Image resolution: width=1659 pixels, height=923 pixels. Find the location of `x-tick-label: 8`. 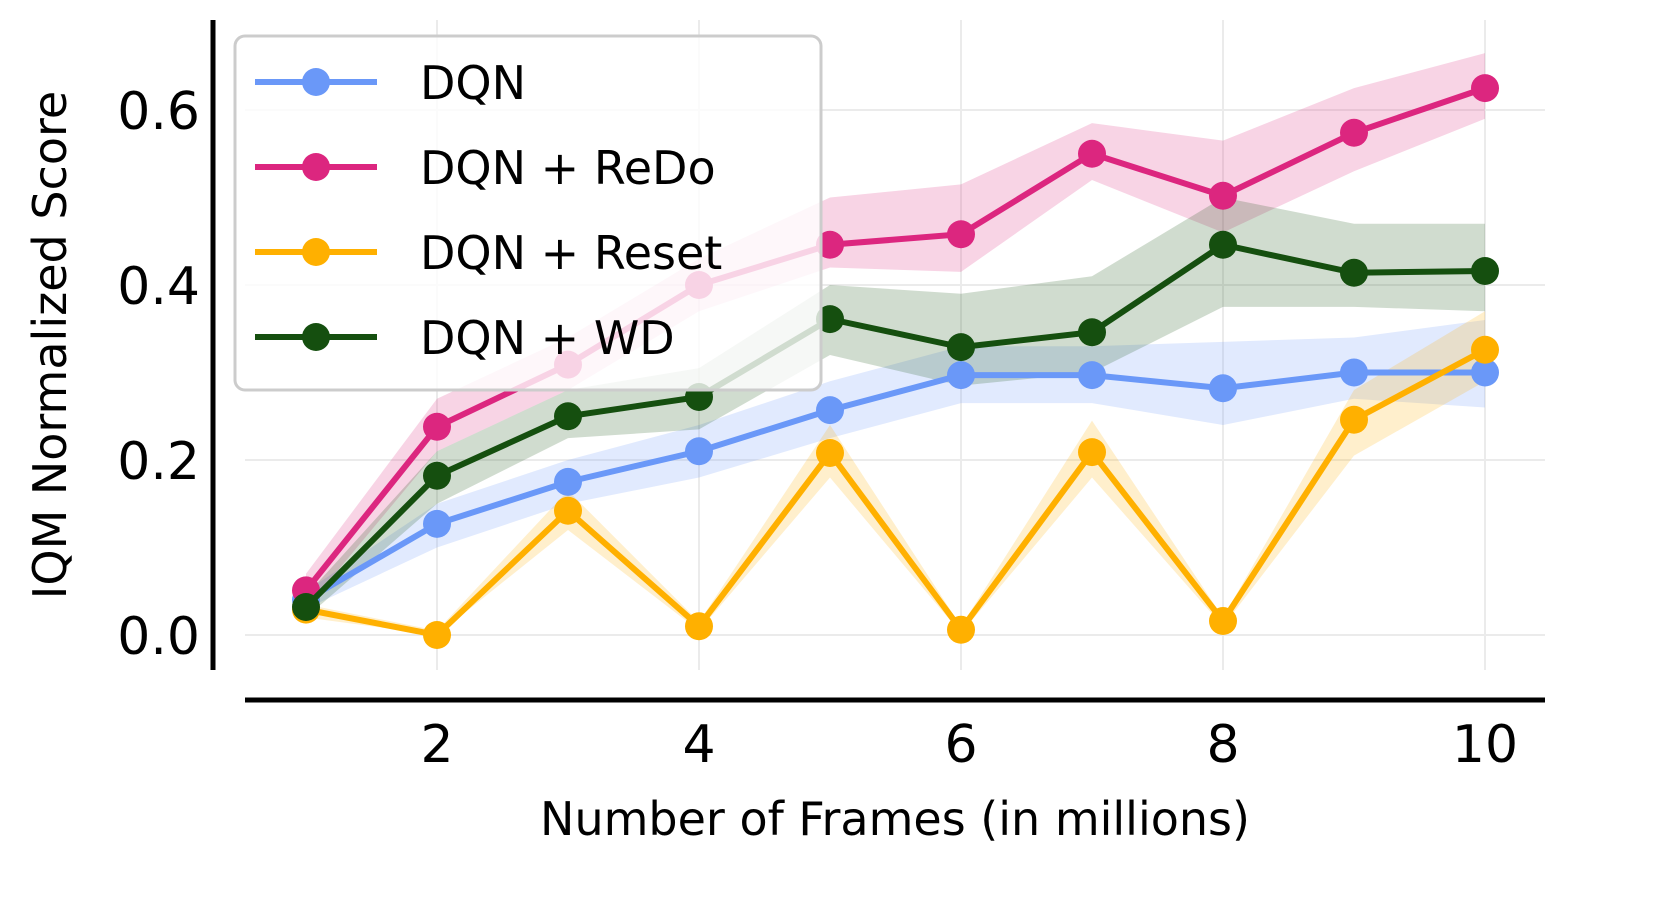

x-tick-label: 8 is located at coordinates (1222, 745).